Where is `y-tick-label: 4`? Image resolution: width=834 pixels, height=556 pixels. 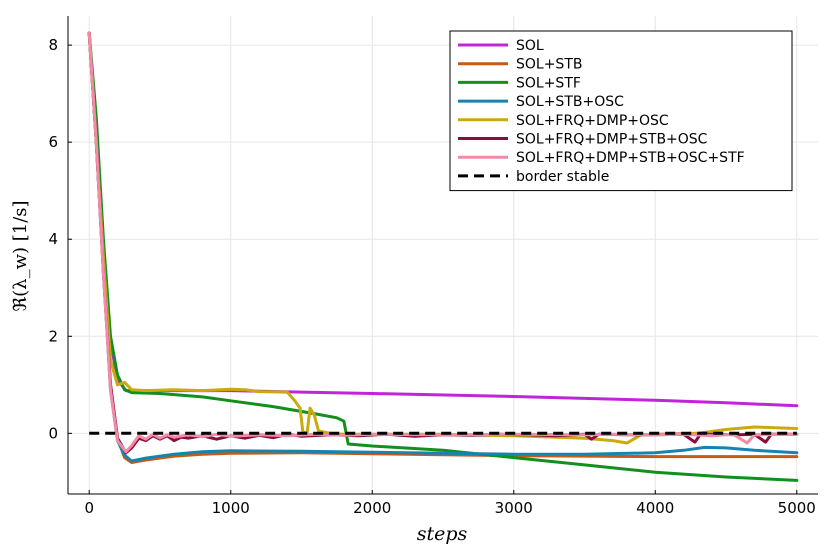
y-tick-label: 4 is located at coordinates (53, 239).